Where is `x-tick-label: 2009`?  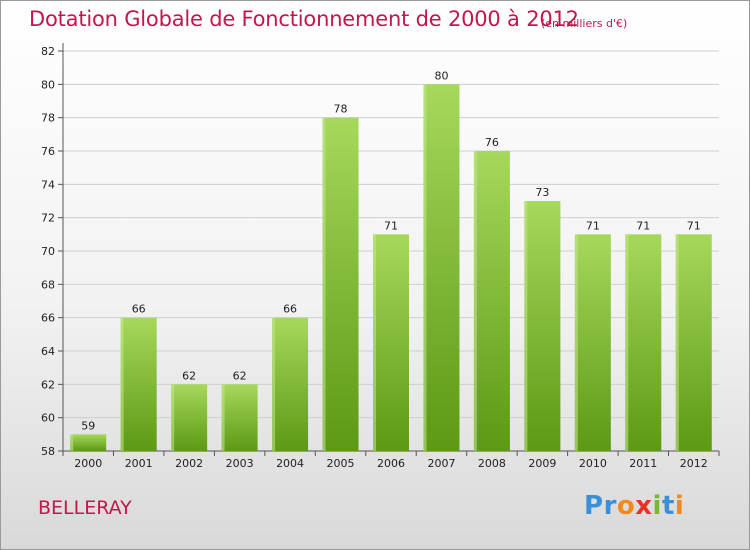
x-tick-label: 2009 is located at coordinates (542, 463).